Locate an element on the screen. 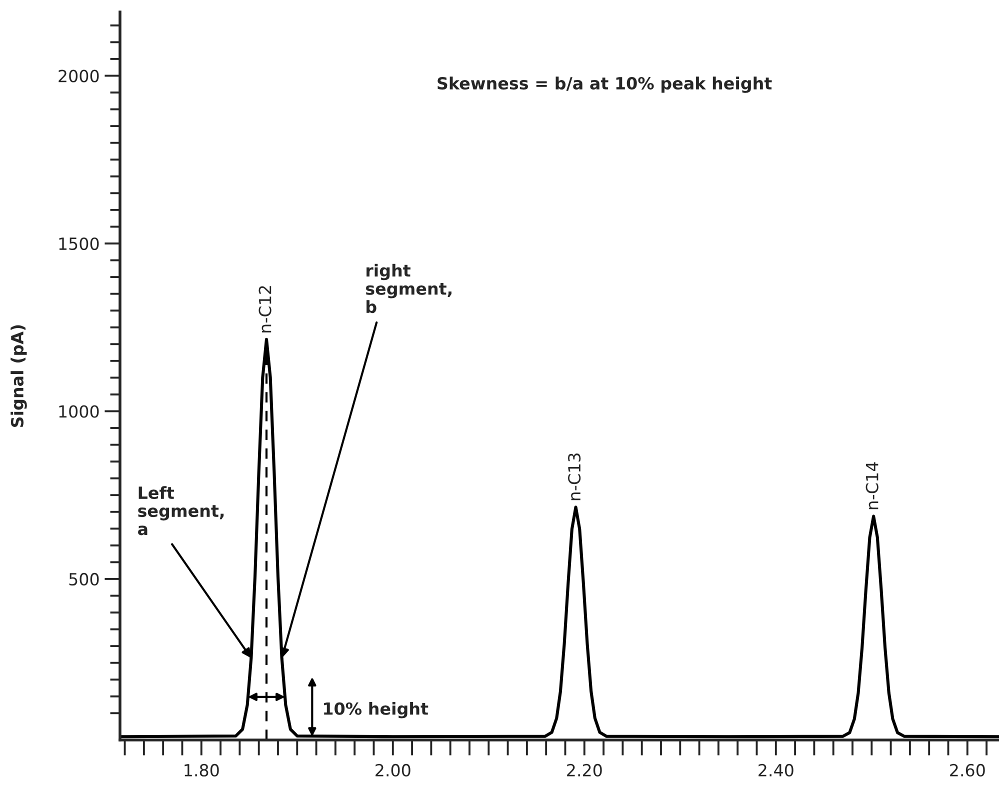 The height and width of the screenshot is (789, 999). x-tick-label: 2.40 is located at coordinates (776, 770).